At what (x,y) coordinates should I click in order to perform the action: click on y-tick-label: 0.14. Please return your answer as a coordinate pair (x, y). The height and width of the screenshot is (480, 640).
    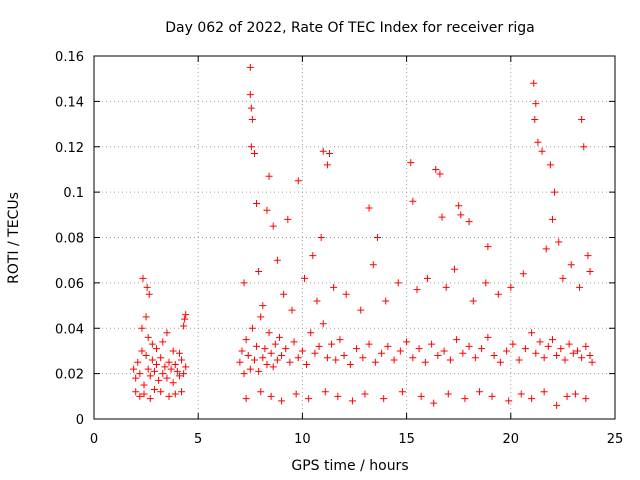
    Looking at the image, I should click on (69, 102).